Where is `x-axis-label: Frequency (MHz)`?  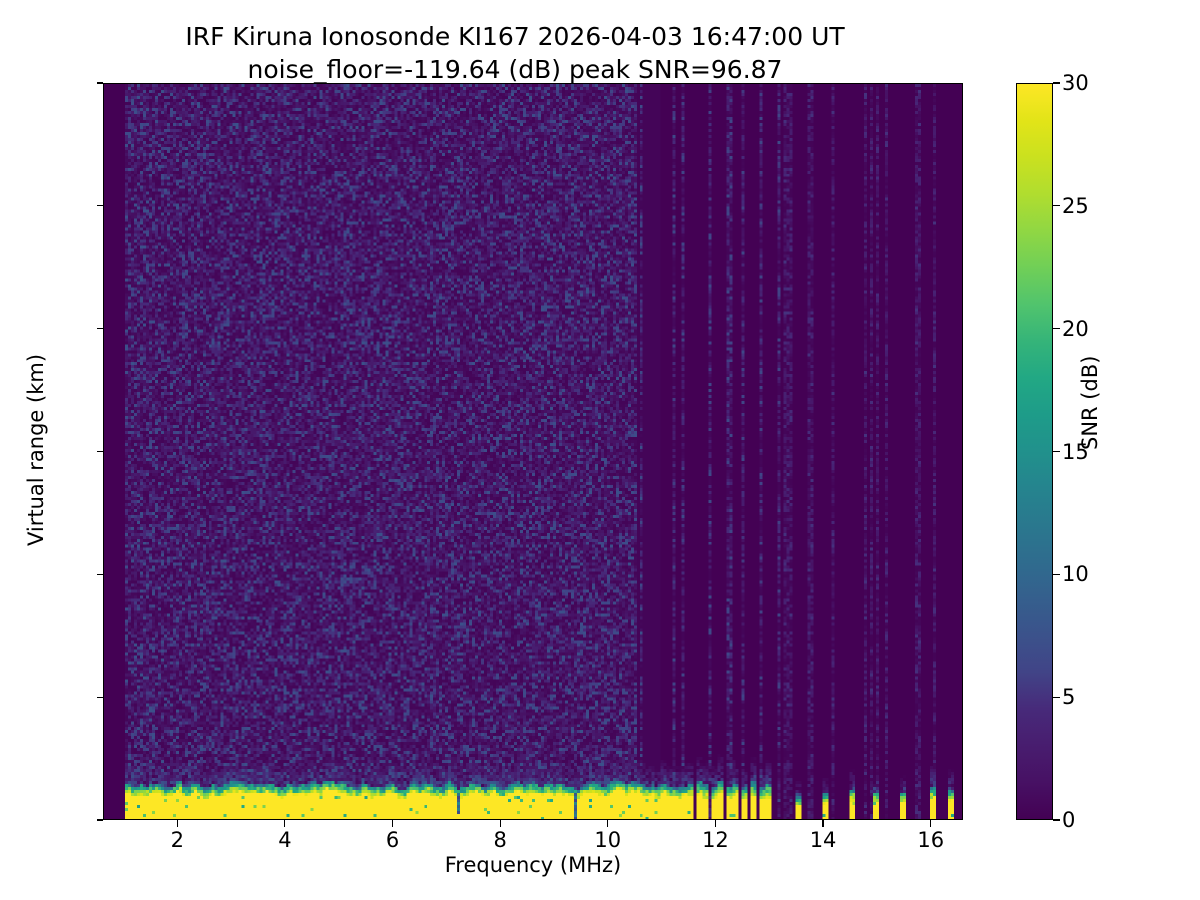
x-axis-label: Frequency (MHz) is located at coordinates (533, 865).